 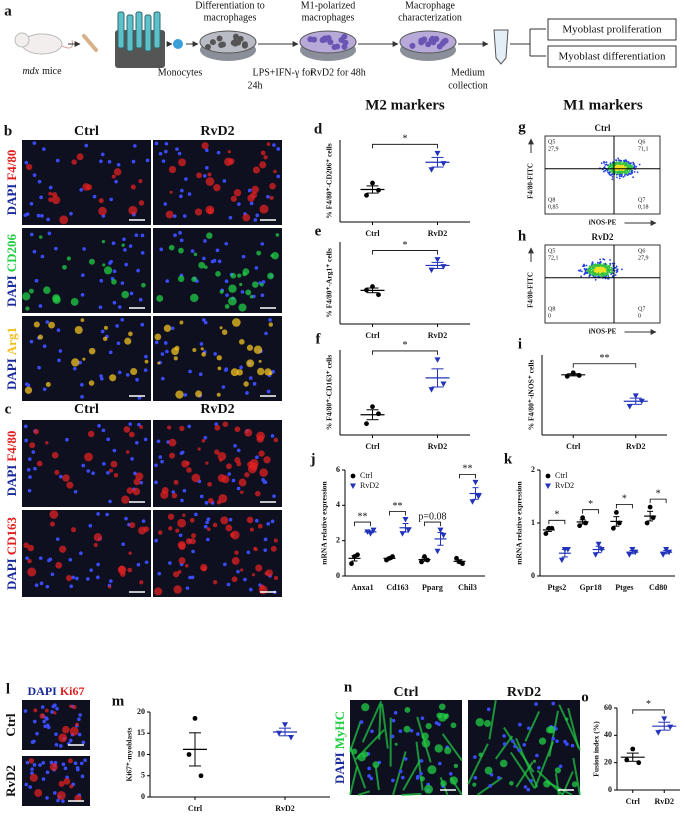 I want to click on legend-marker, so click(x=353, y=476).